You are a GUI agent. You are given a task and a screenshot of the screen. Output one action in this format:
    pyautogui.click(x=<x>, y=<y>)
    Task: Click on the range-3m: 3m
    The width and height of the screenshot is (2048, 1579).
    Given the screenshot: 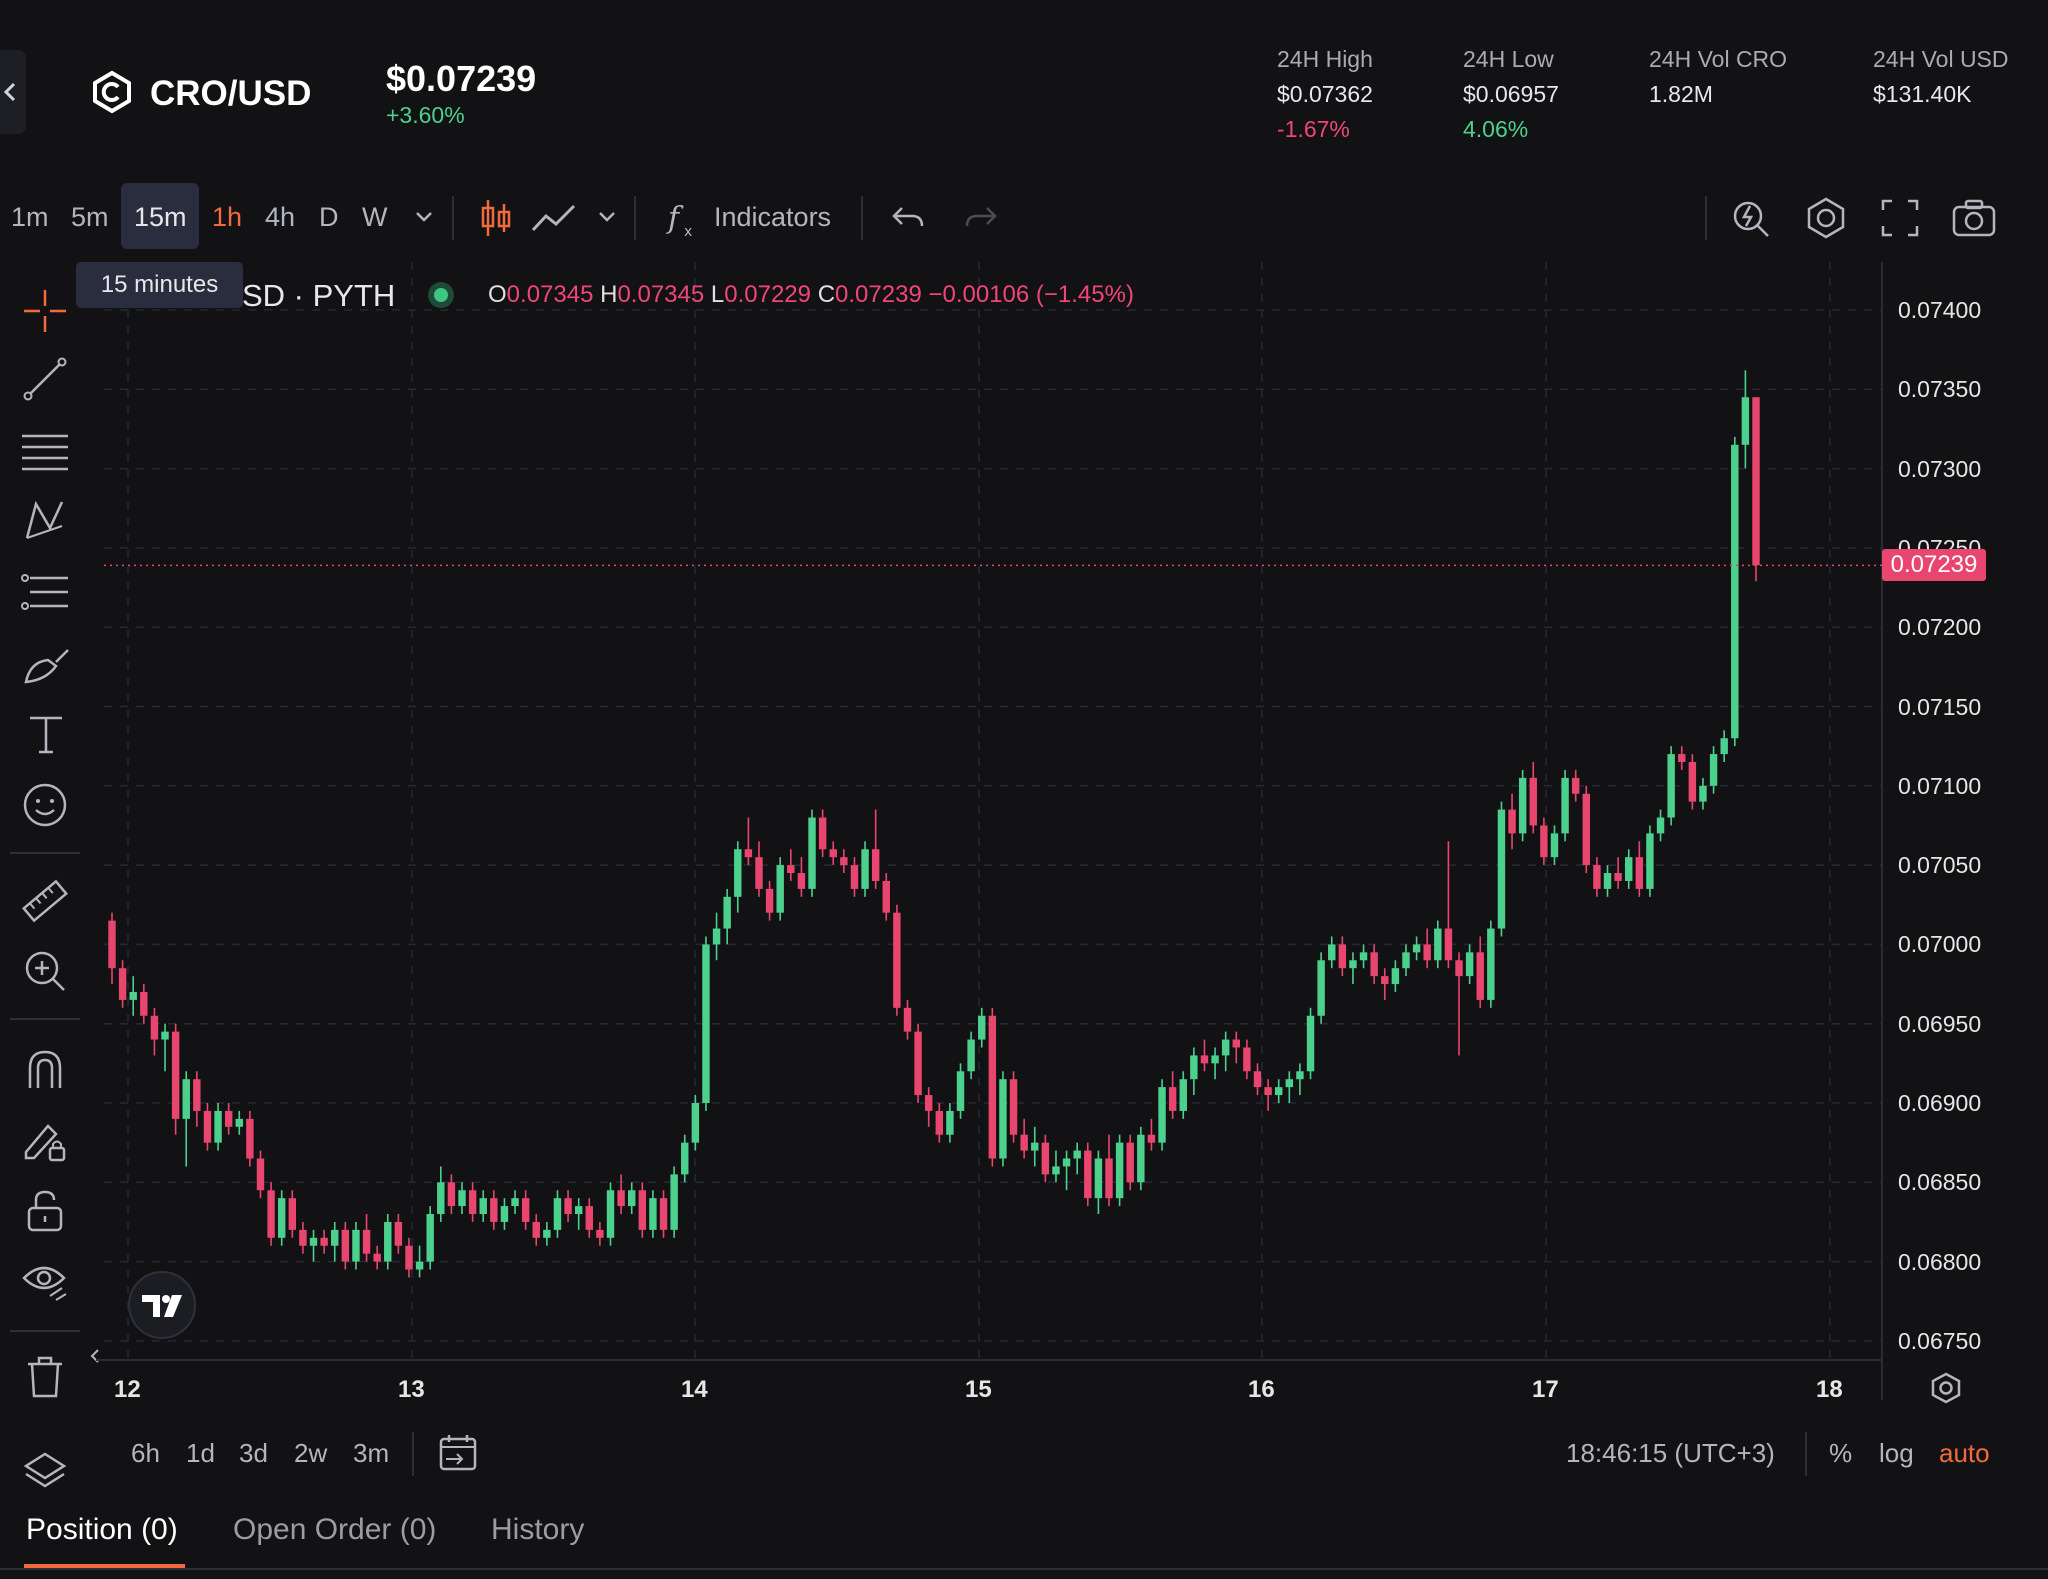 What is the action you would take?
    pyautogui.click(x=371, y=1453)
    